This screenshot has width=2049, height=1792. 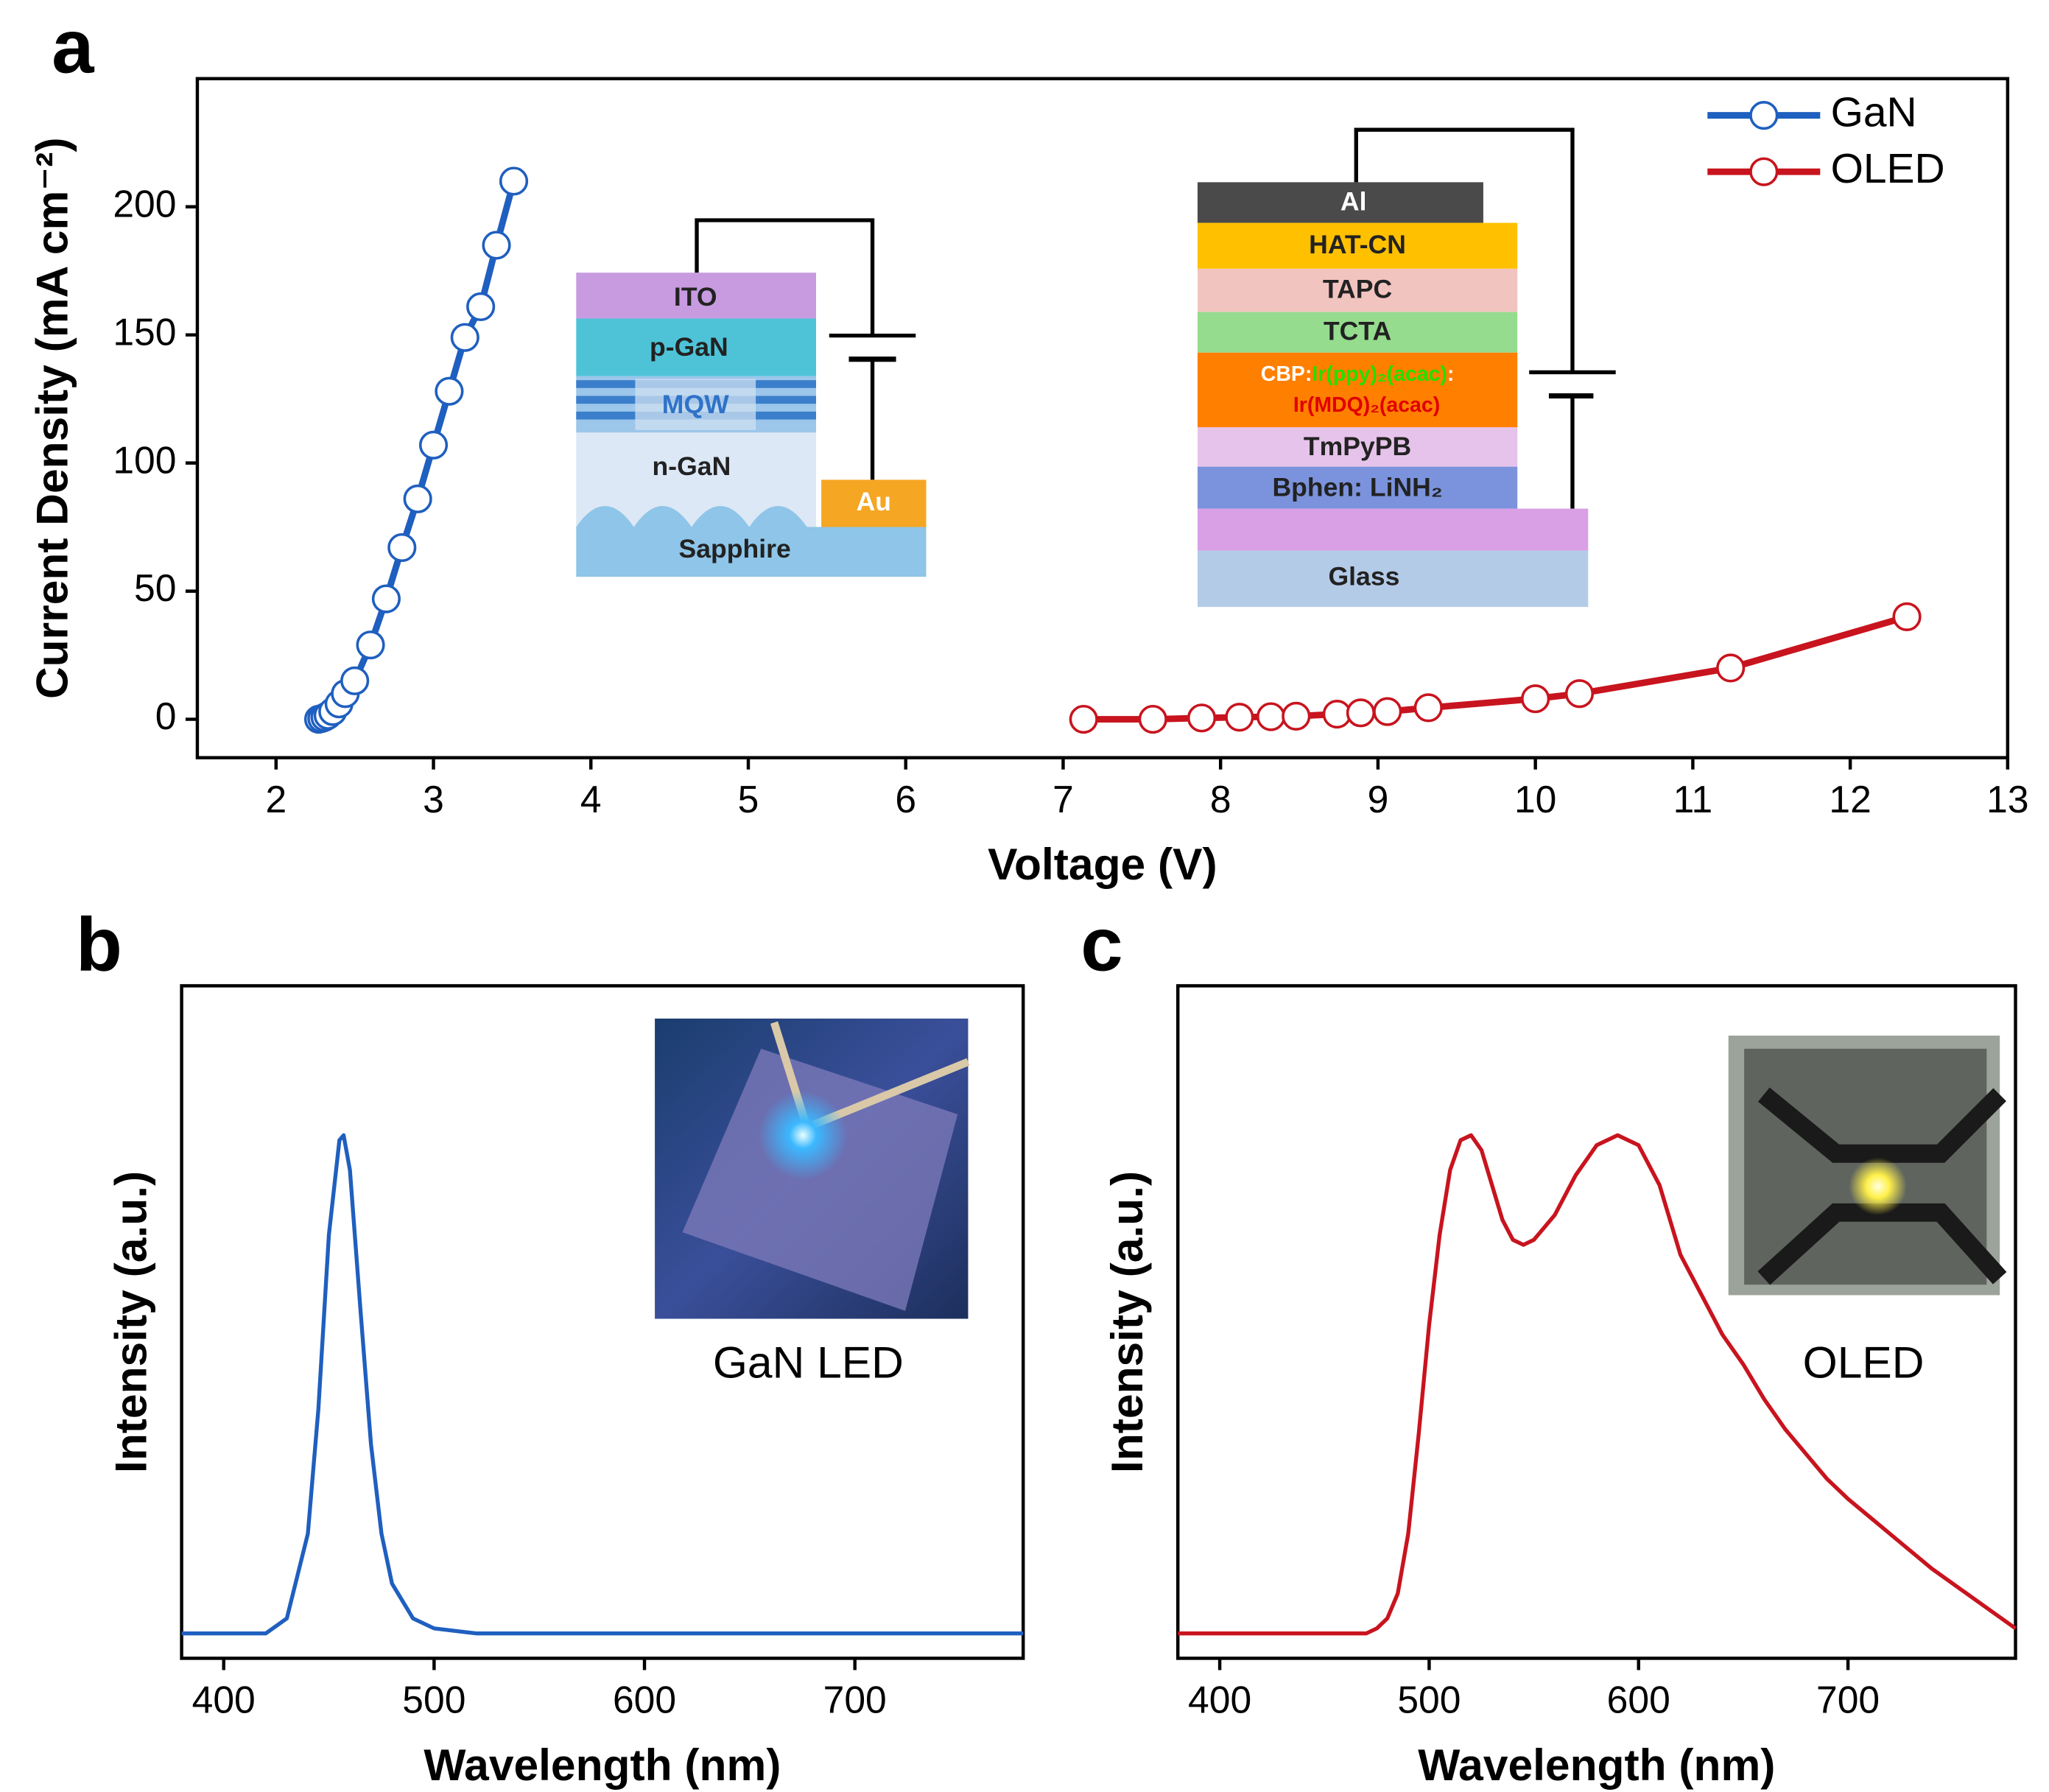 What do you see at coordinates (1450, 374) in the screenshot?
I see `emitter-sep: :` at bounding box center [1450, 374].